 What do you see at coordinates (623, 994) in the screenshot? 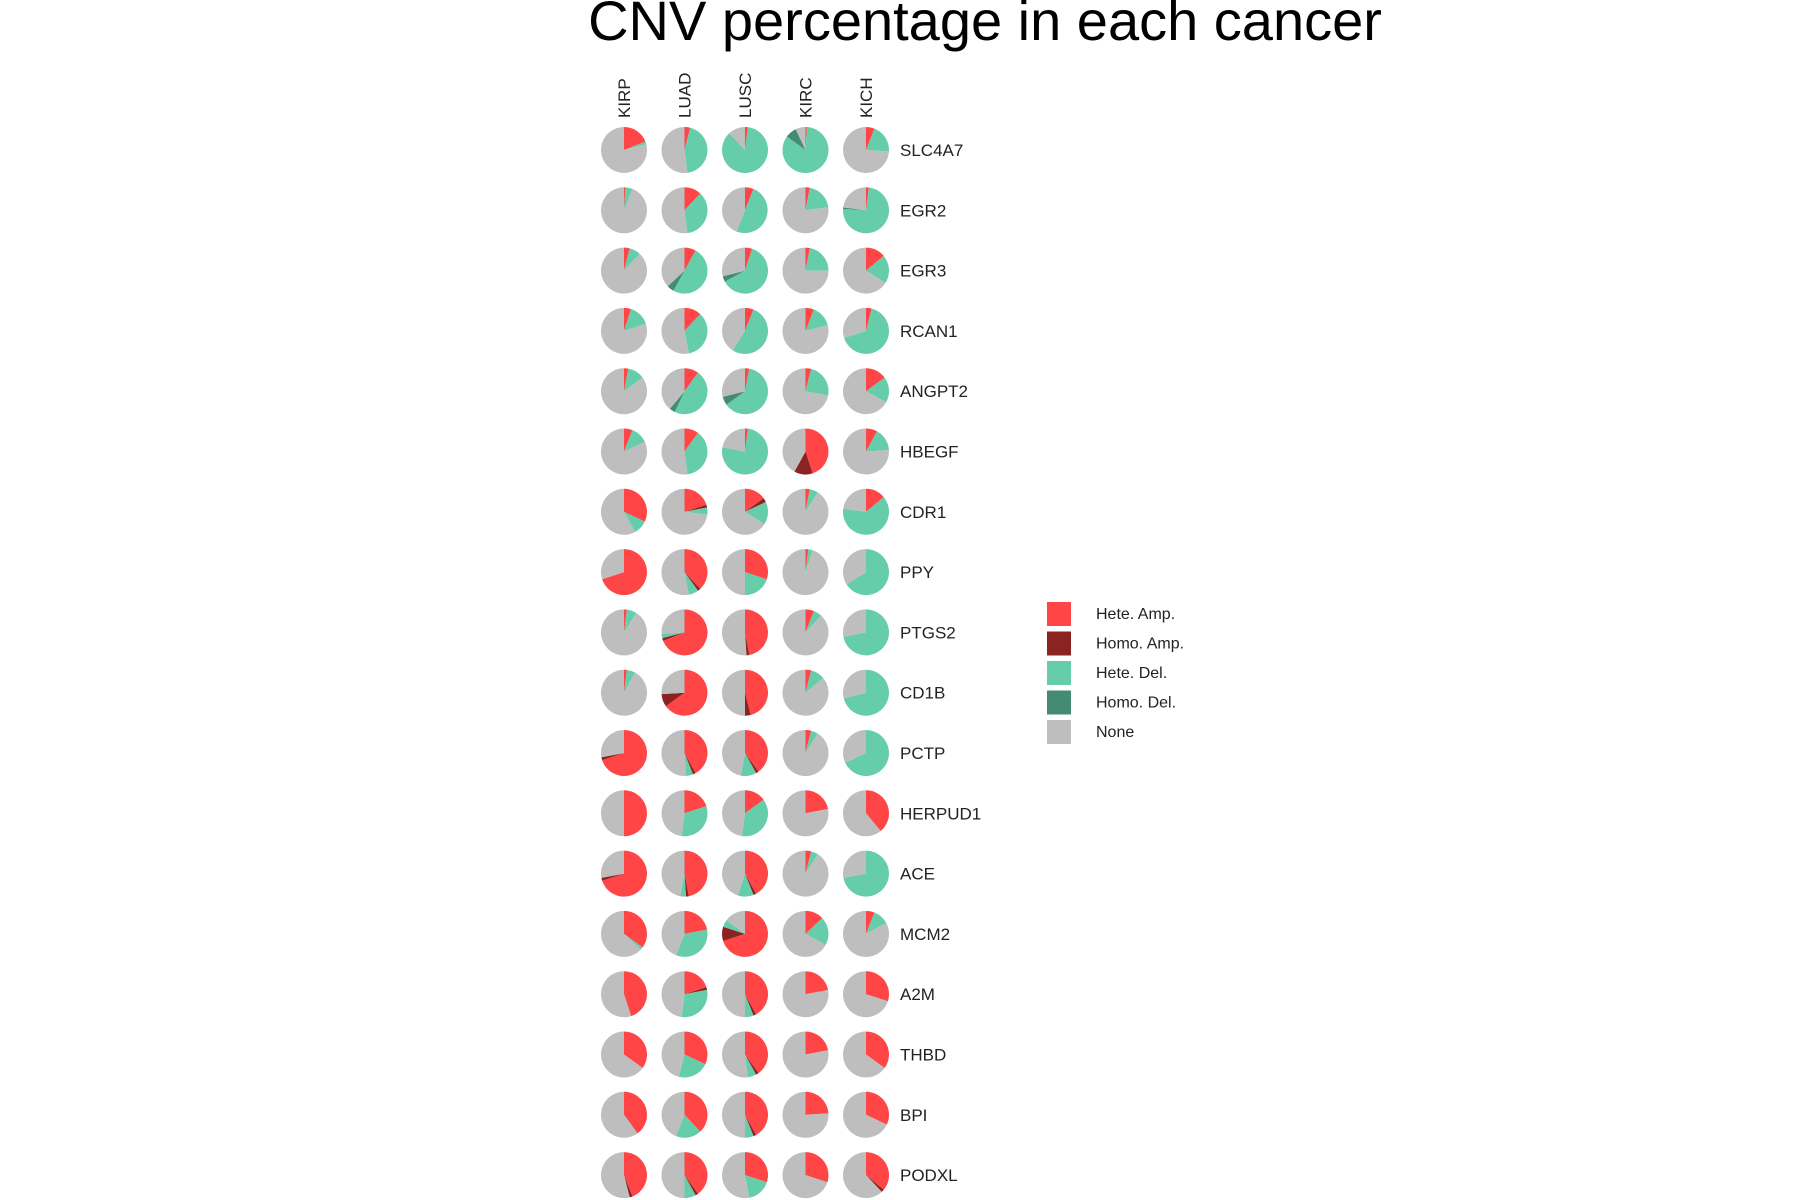
I see `pie-a2m-kirp` at bounding box center [623, 994].